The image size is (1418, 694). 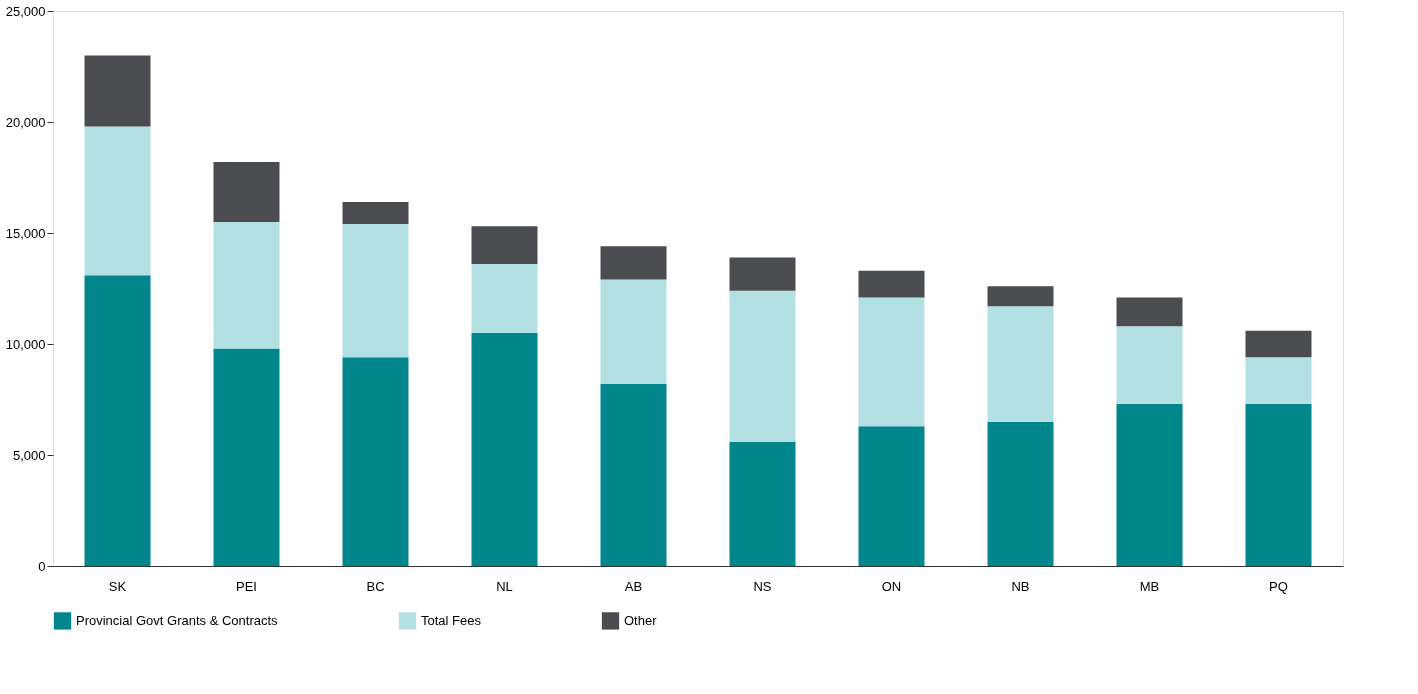 What do you see at coordinates (25, 344) in the screenshot?
I see `y-tick-label: 10,000` at bounding box center [25, 344].